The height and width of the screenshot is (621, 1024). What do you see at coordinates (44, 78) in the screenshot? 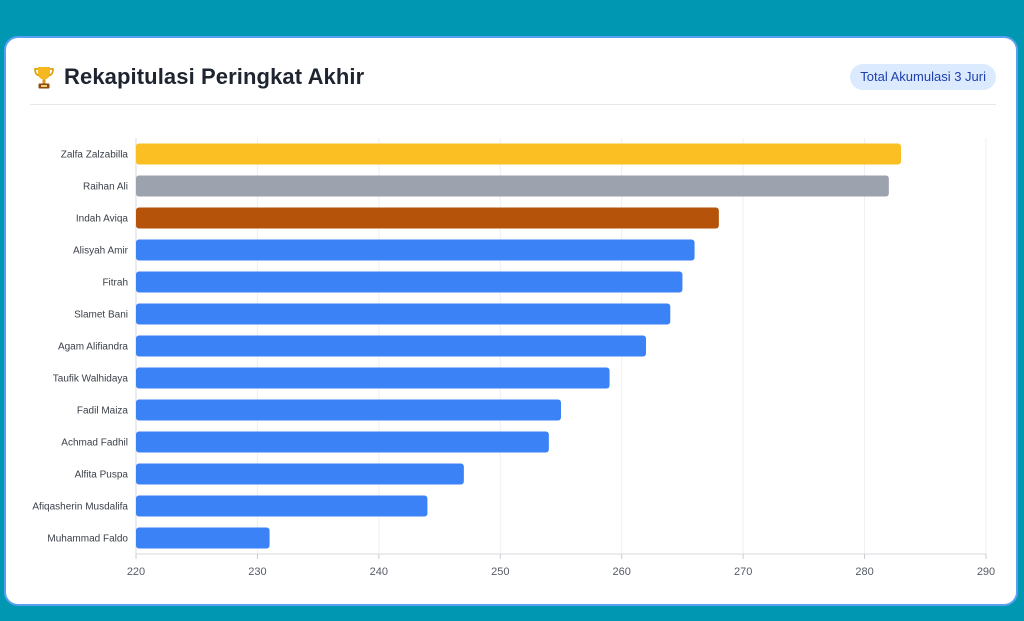
I see `trophy-icon` at bounding box center [44, 78].